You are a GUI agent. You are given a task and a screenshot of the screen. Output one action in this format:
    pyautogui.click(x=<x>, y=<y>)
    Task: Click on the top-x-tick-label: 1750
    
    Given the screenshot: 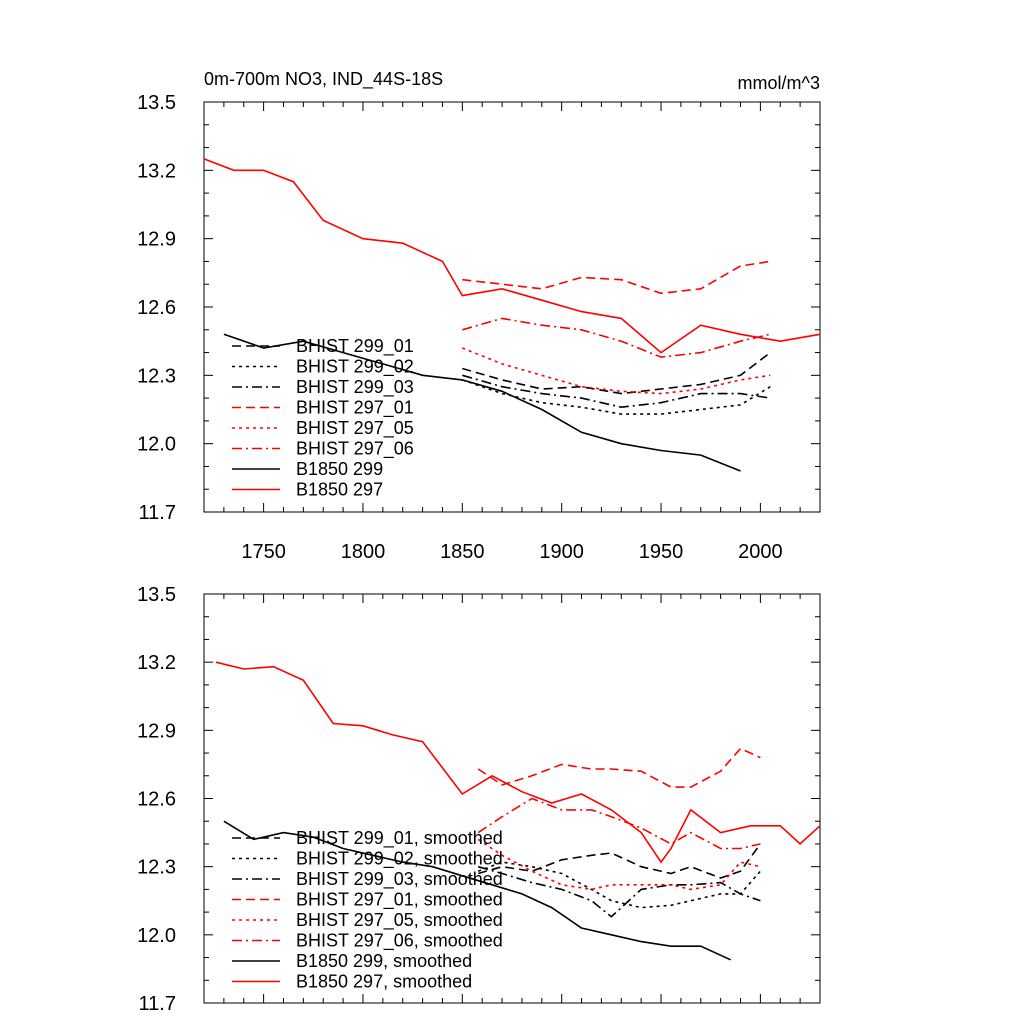 What is the action you would take?
    pyautogui.click(x=263, y=552)
    